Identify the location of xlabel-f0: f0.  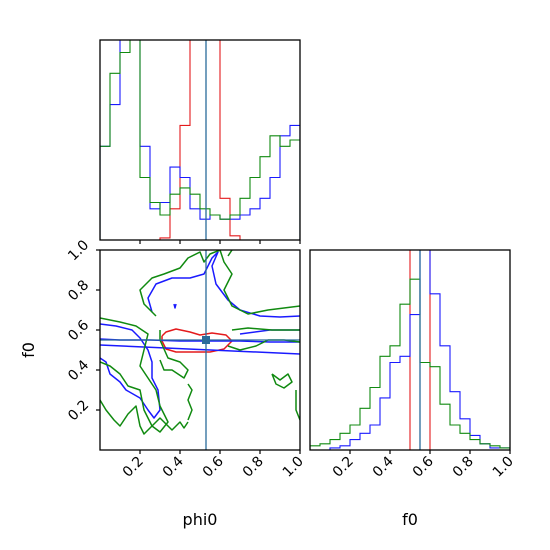
(410, 519).